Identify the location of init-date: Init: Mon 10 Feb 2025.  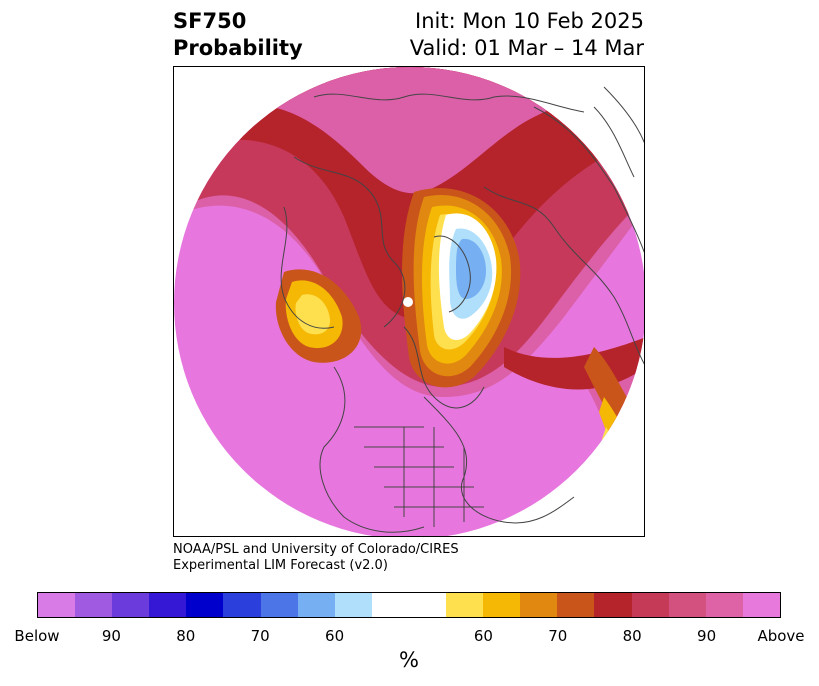
(529, 21).